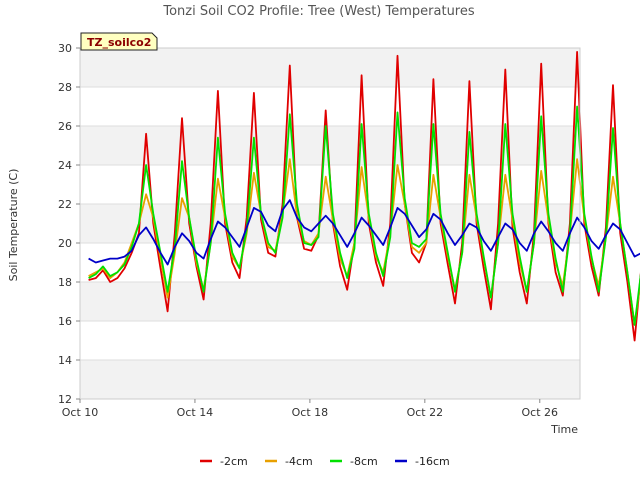 Image resolution: width=640 pixels, height=480 pixels. What do you see at coordinates (299, 461) in the screenshot?
I see `legend-label: -4cm` at bounding box center [299, 461].